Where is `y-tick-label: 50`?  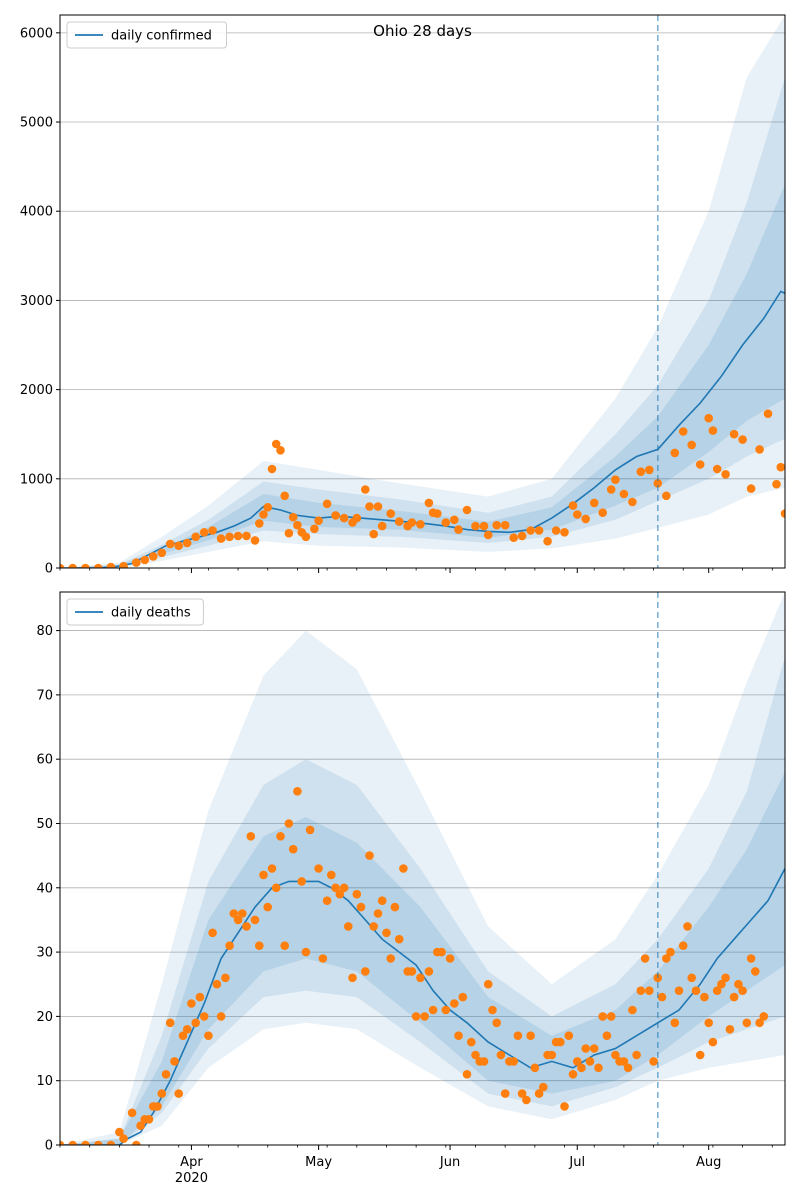
y-tick-label: 50 is located at coordinates (44, 824).